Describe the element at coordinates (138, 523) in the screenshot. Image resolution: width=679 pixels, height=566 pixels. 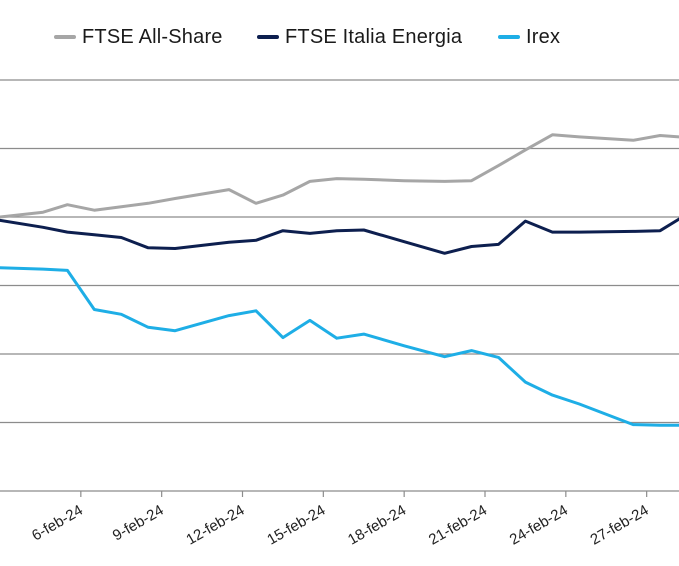
I see `x-tick-label: 9-feb-24` at that location.